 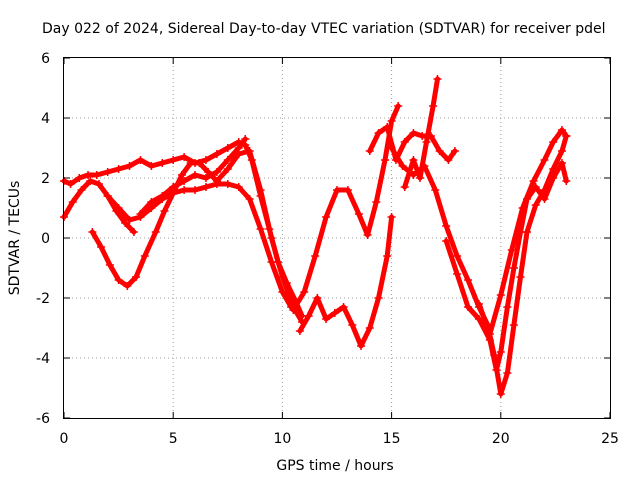 What do you see at coordinates (45, 179) in the screenshot?
I see `y-tick-label: 2` at bounding box center [45, 179].